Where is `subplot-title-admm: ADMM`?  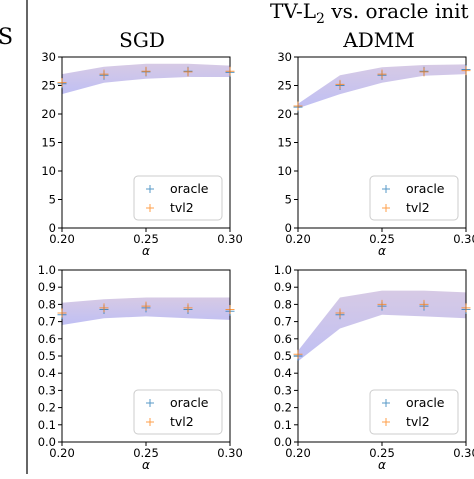
subplot-title-admm: ADMM is located at coordinates (378, 40).